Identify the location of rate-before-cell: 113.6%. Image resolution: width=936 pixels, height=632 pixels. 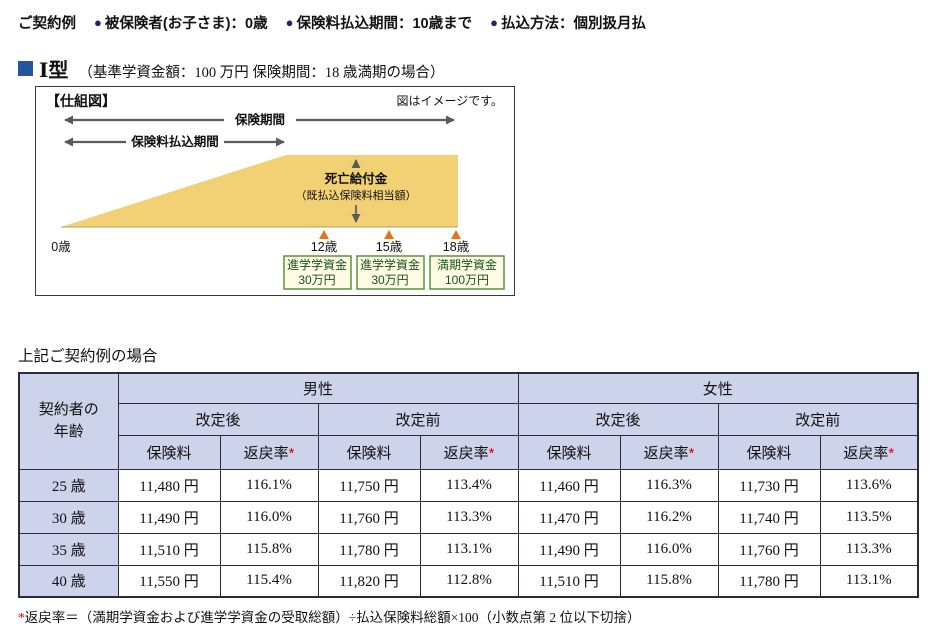
(869, 485).